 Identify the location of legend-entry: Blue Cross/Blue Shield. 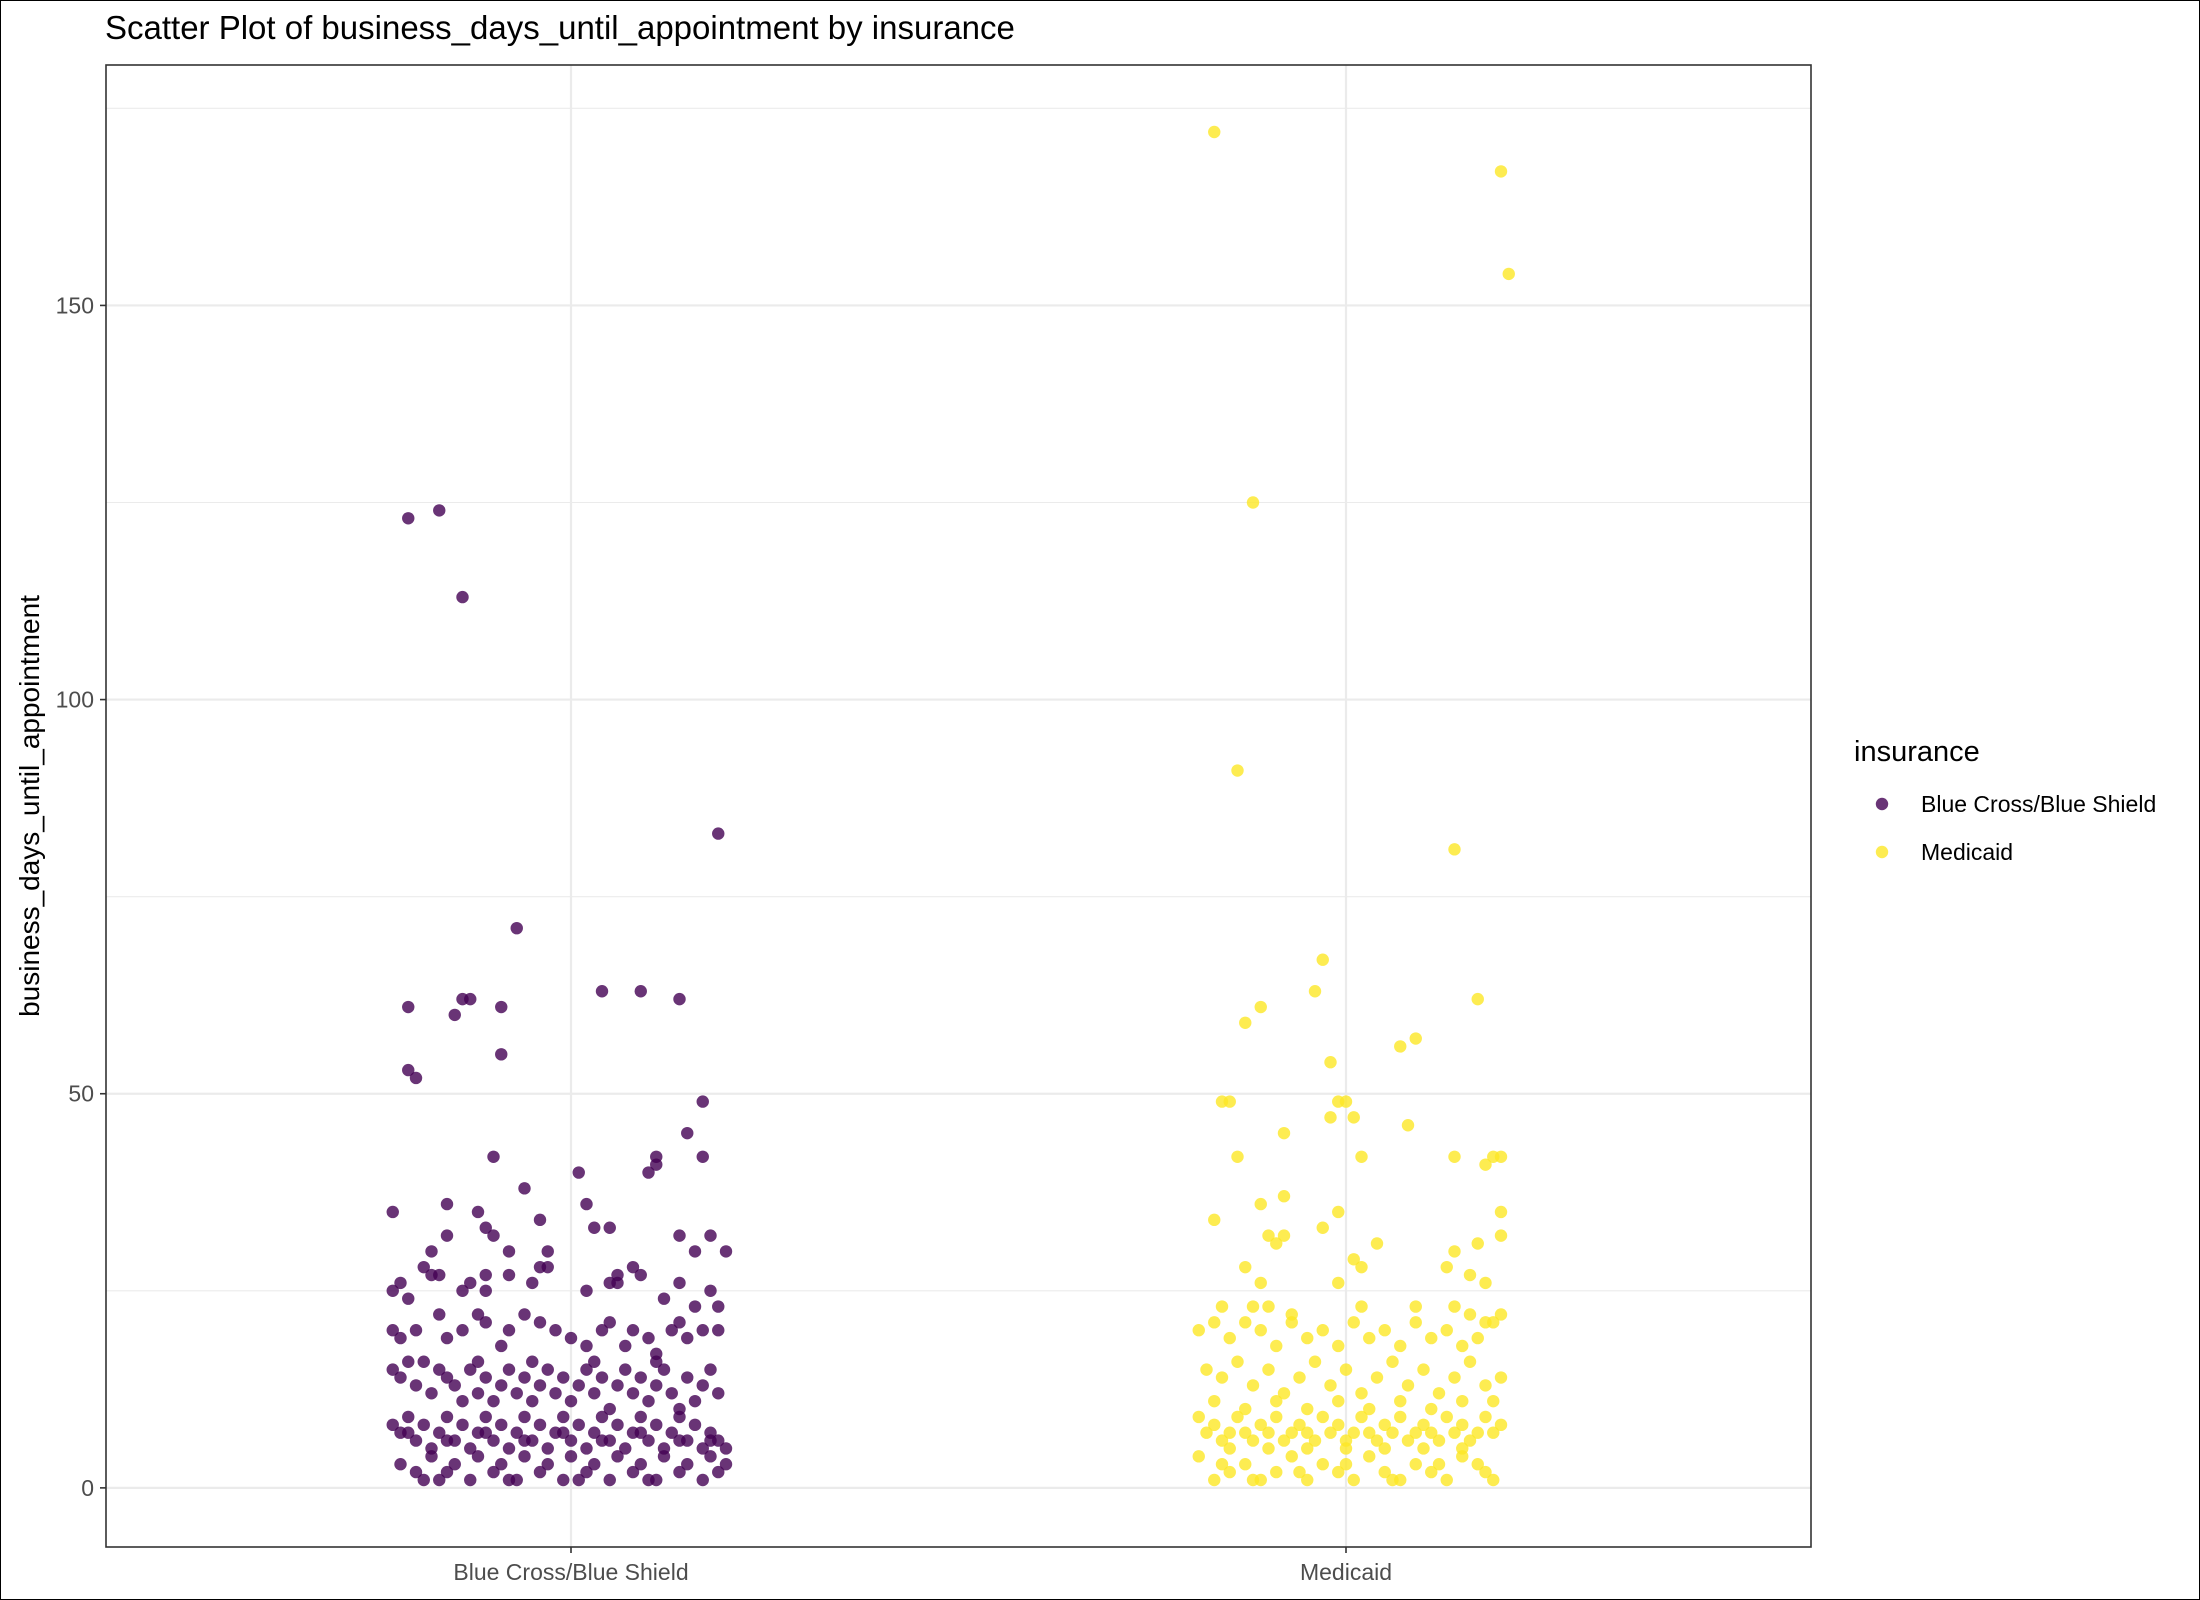
(2015, 804).